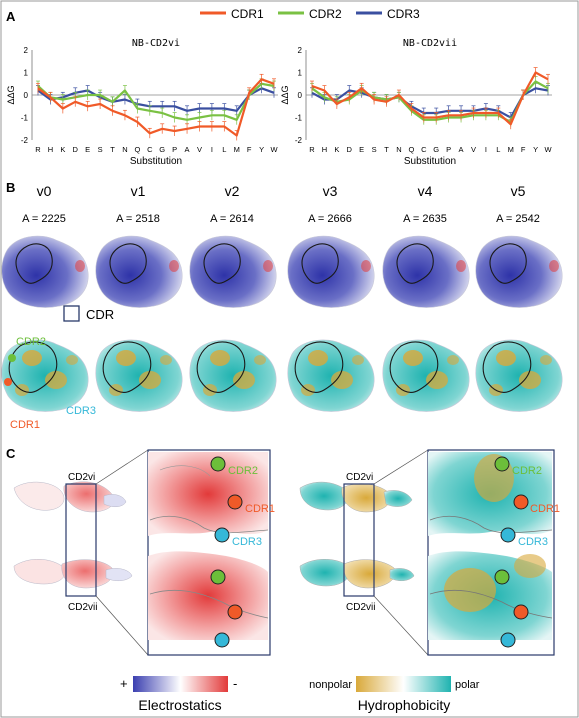 This screenshot has height=718, width=579. Describe the element at coordinates (44, 219) in the screenshot. I see `variant-area: A = 2225` at that location.